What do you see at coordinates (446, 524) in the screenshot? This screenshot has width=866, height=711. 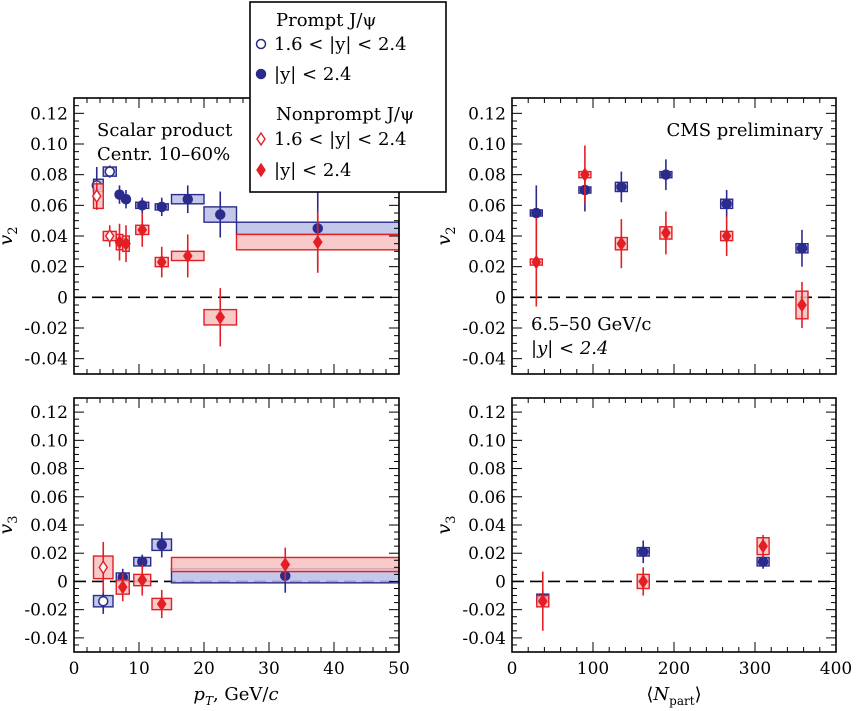 I see `y-axis-label: v3` at bounding box center [446, 524].